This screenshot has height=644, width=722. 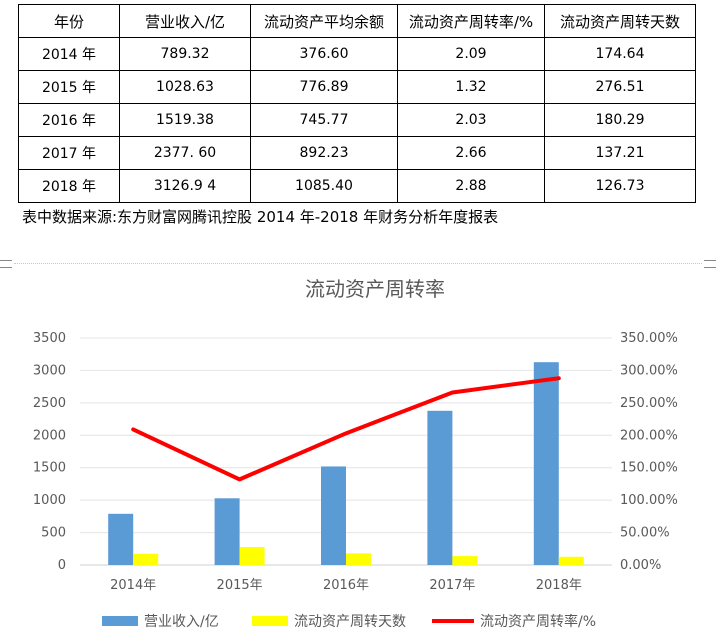 I want to click on right-tick-label: 200.00%, so click(x=649, y=435).